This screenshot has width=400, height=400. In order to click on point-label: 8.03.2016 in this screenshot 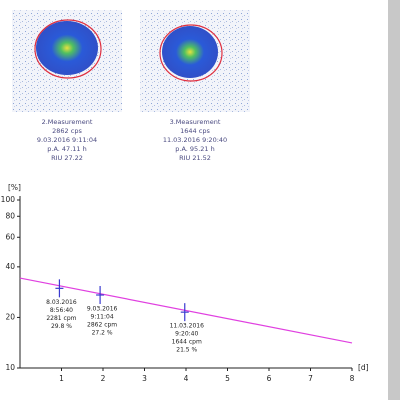, I will do `click(61, 302)`.